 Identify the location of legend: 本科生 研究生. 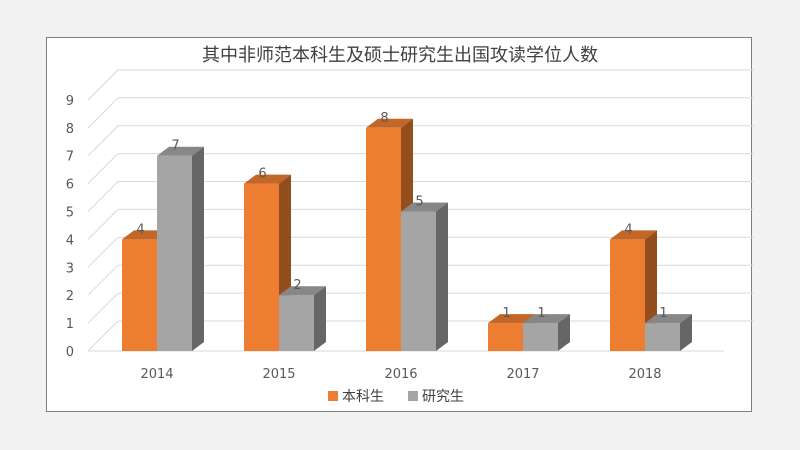
(396, 397).